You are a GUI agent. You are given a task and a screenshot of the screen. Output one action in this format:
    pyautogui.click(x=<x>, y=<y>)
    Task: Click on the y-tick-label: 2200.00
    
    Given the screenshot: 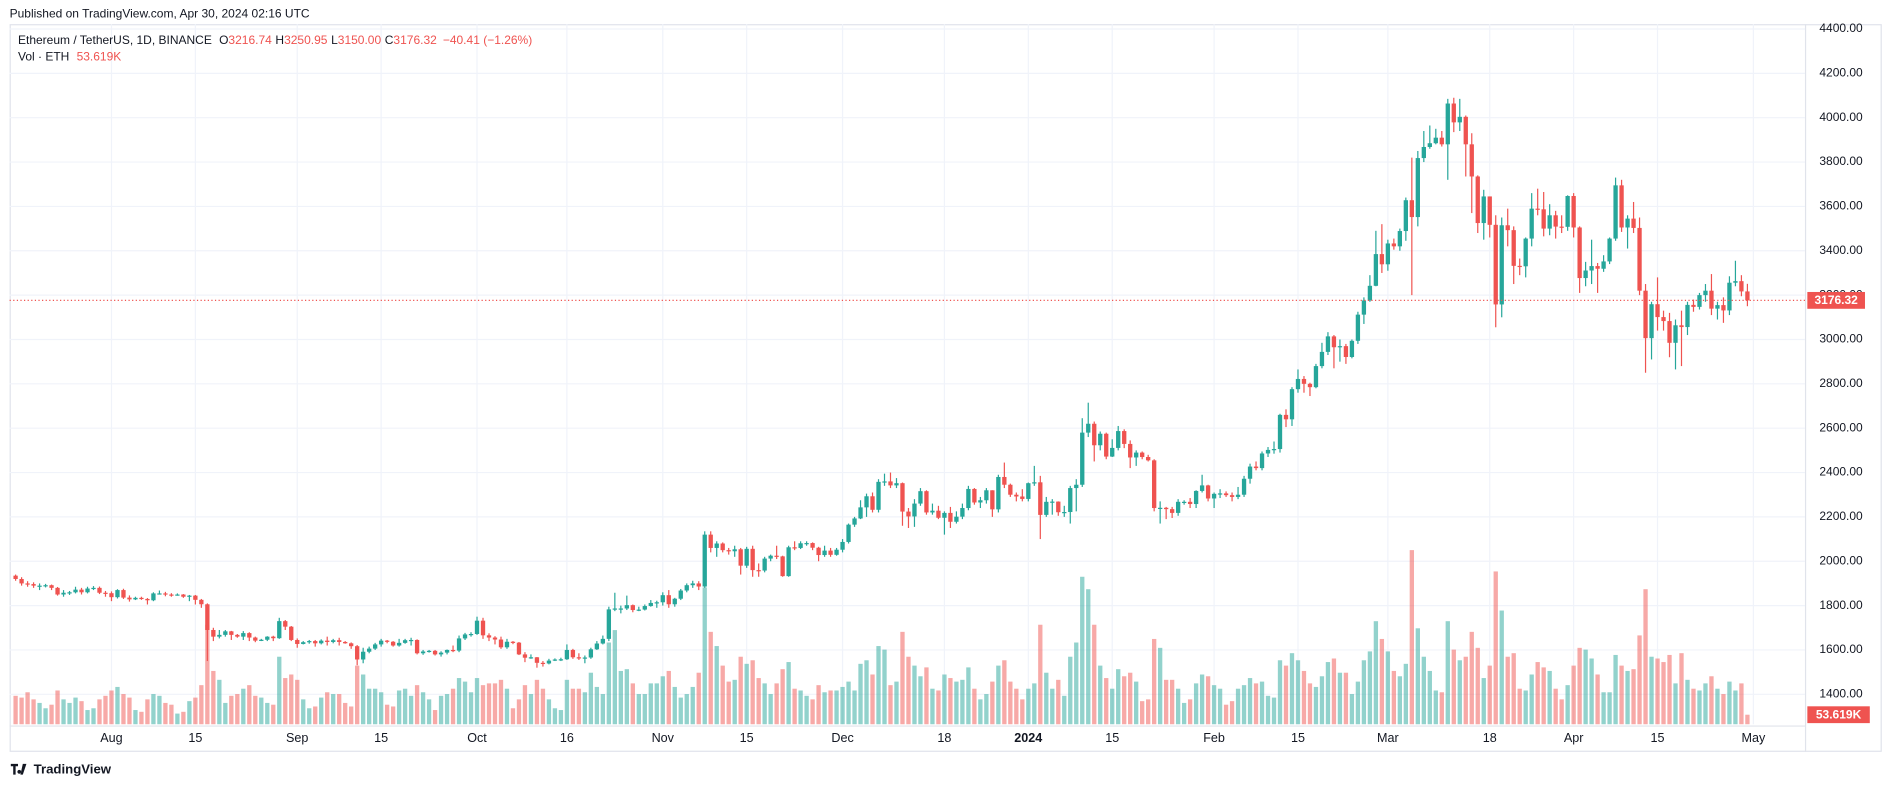 What is the action you would take?
    pyautogui.click(x=1841, y=516)
    